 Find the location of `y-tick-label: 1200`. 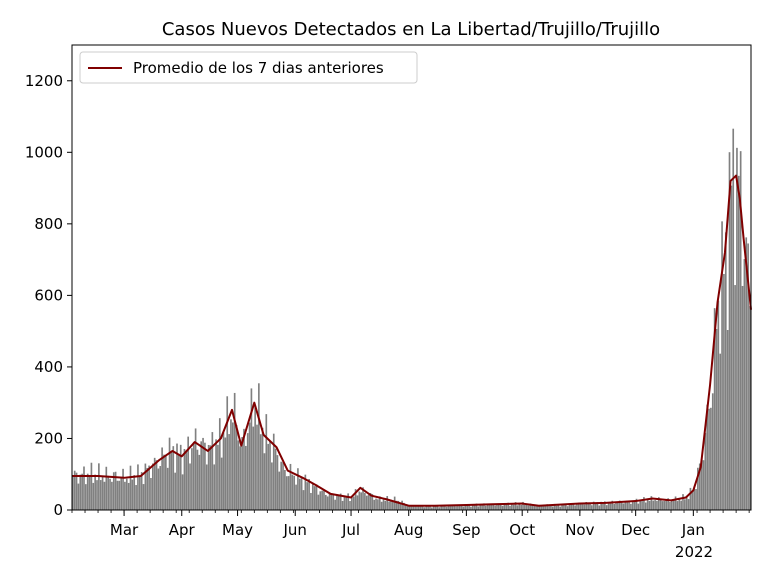

y-tick-label: 1200 is located at coordinates (44, 81).